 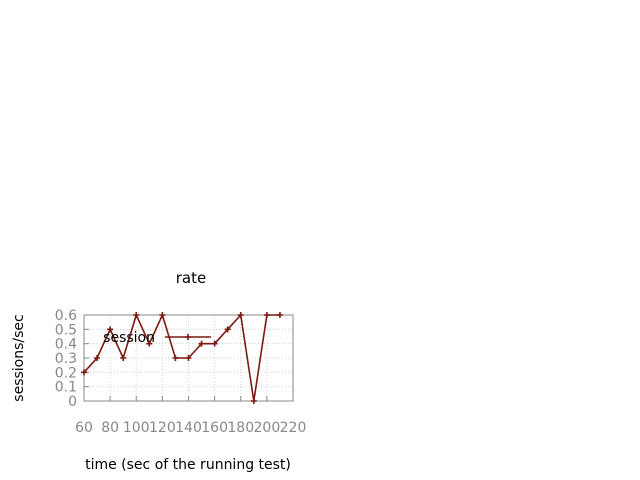 I want to click on x-tick-label: 140, so click(x=188, y=428).